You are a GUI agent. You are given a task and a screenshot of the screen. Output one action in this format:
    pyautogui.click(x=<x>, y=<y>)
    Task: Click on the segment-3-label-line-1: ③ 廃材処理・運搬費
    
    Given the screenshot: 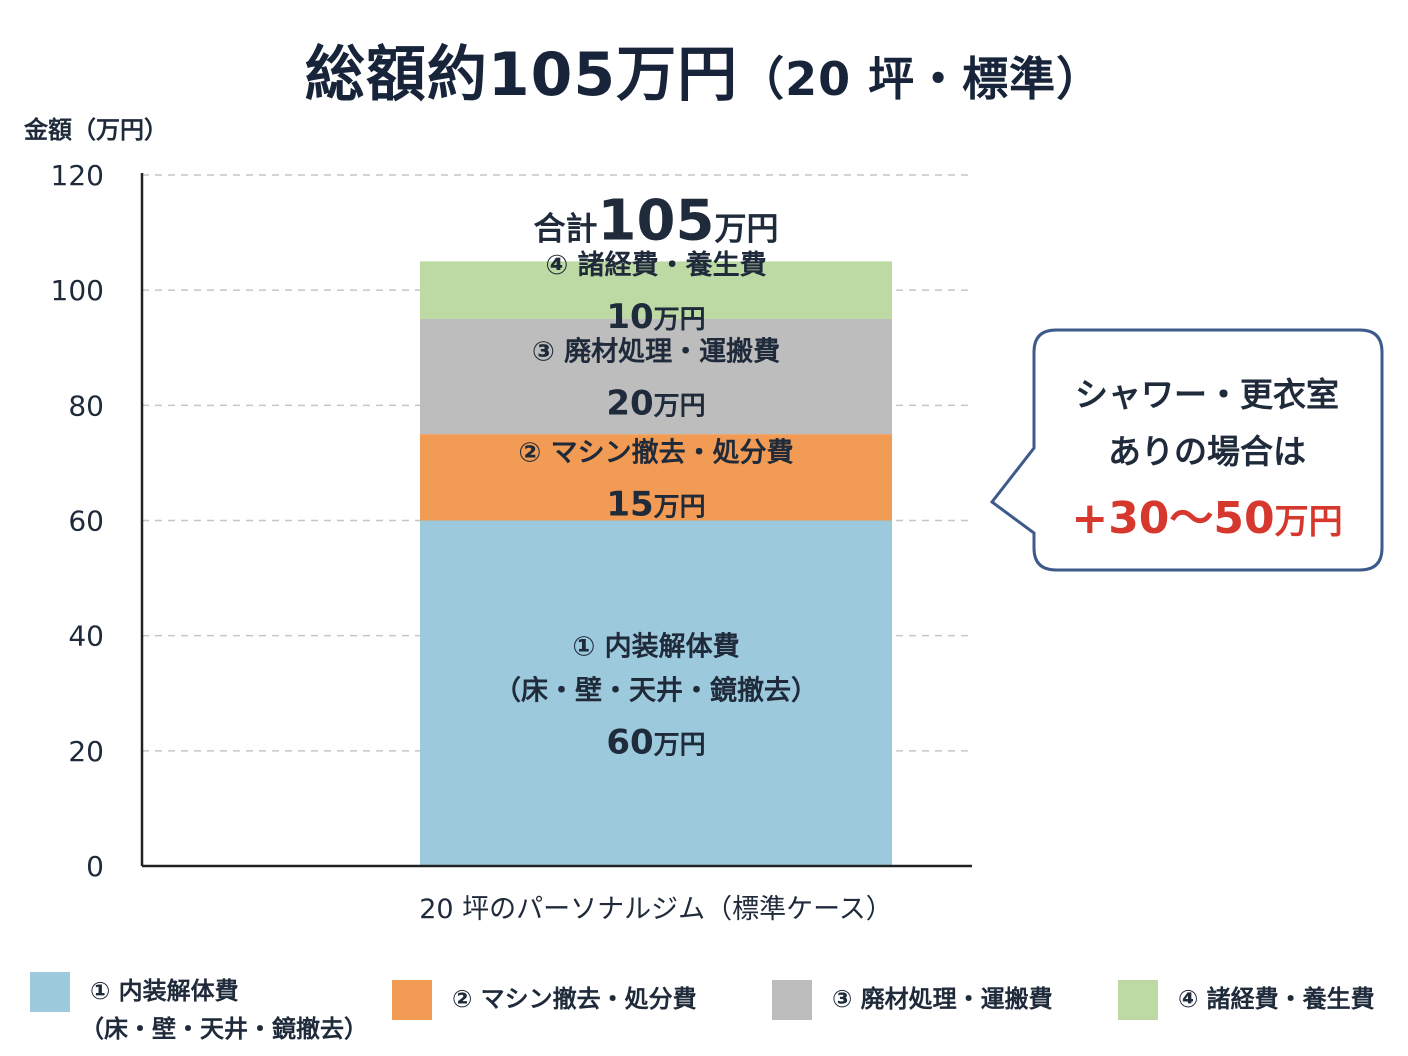 What is the action you would take?
    pyautogui.click(x=656, y=352)
    